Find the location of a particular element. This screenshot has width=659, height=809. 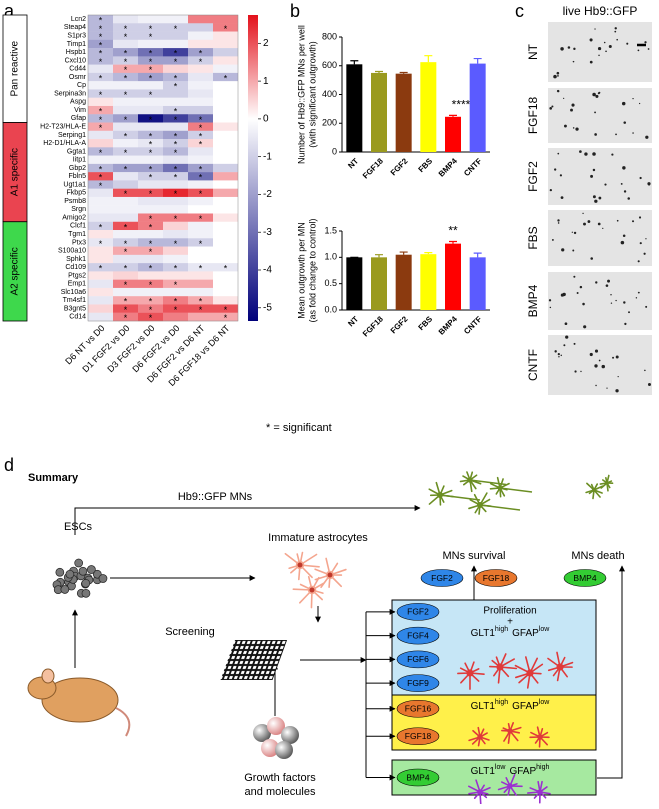

colorbar-tick-label: -1 is located at coordinates (267, 156).